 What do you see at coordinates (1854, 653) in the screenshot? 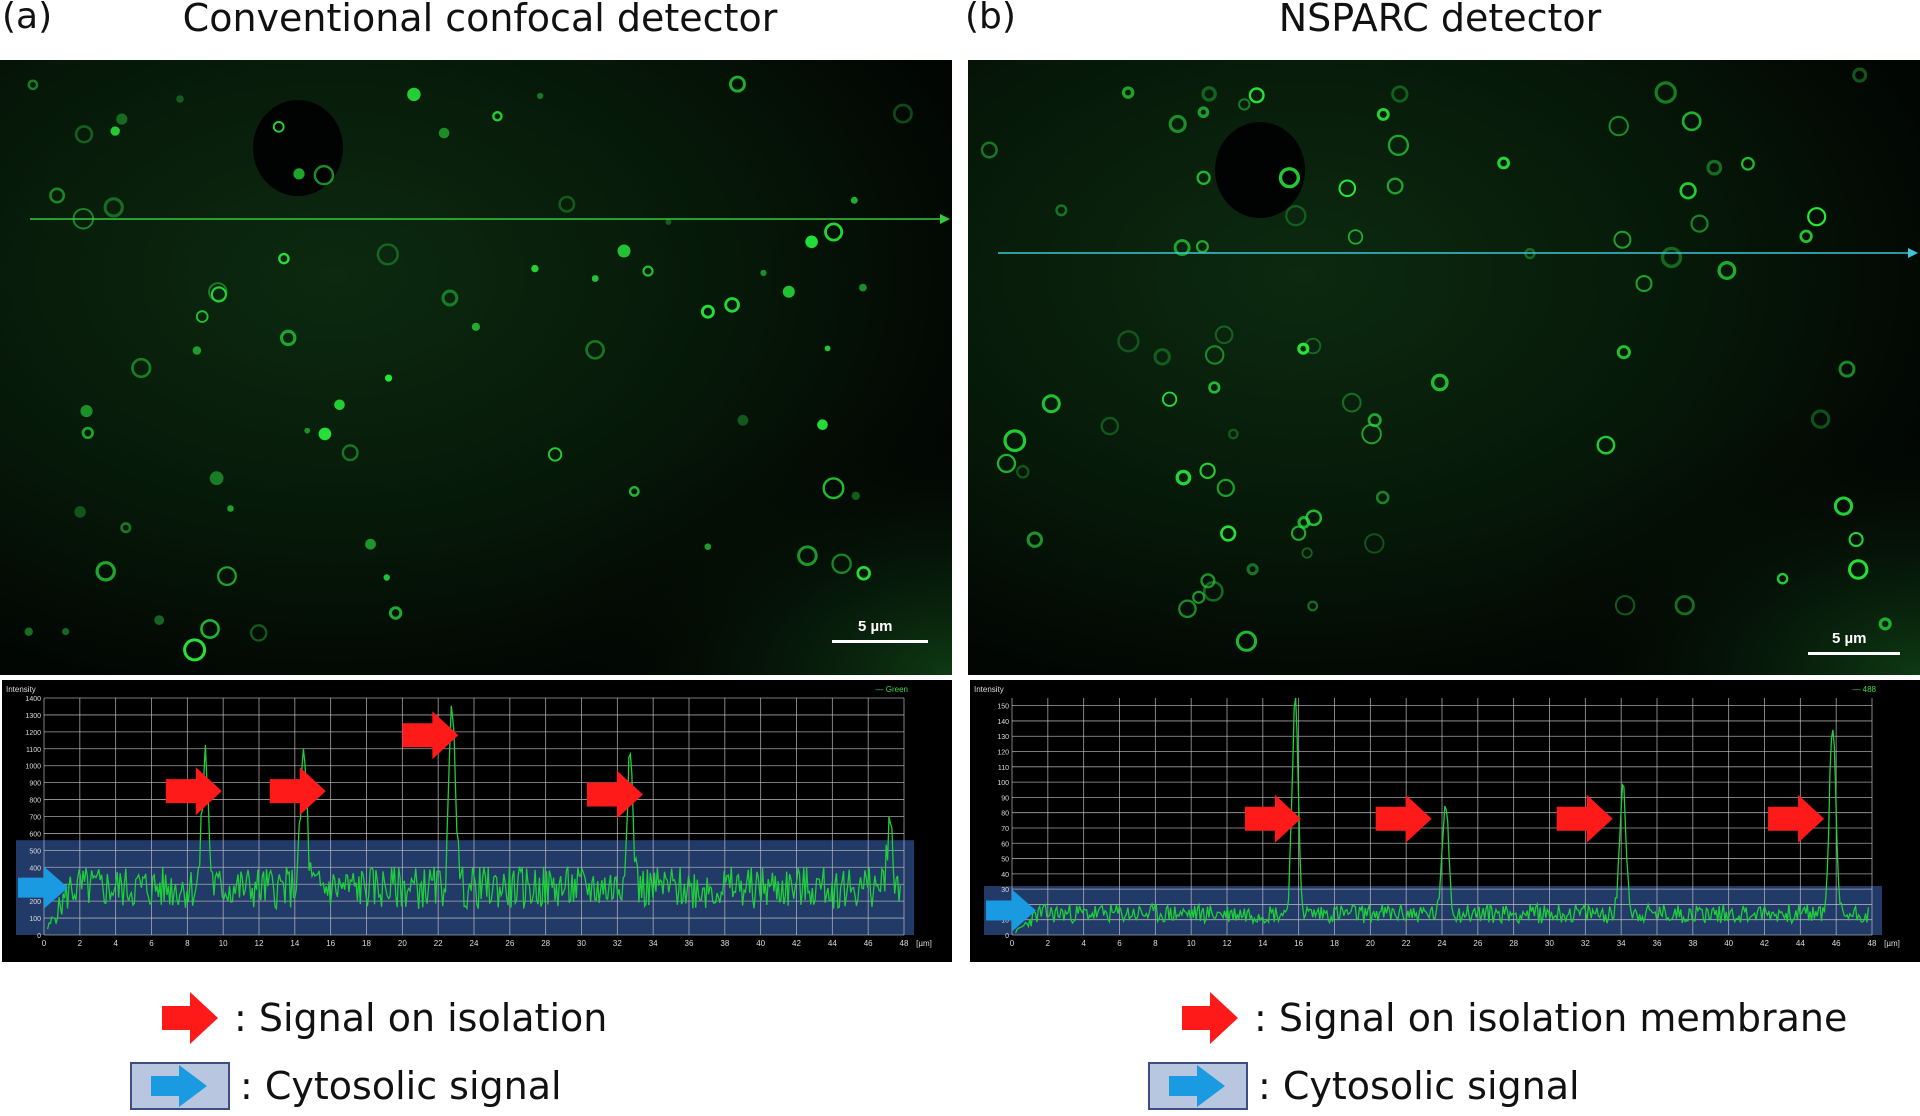
I see `scale-bar` at bounding box center [1854, 653].